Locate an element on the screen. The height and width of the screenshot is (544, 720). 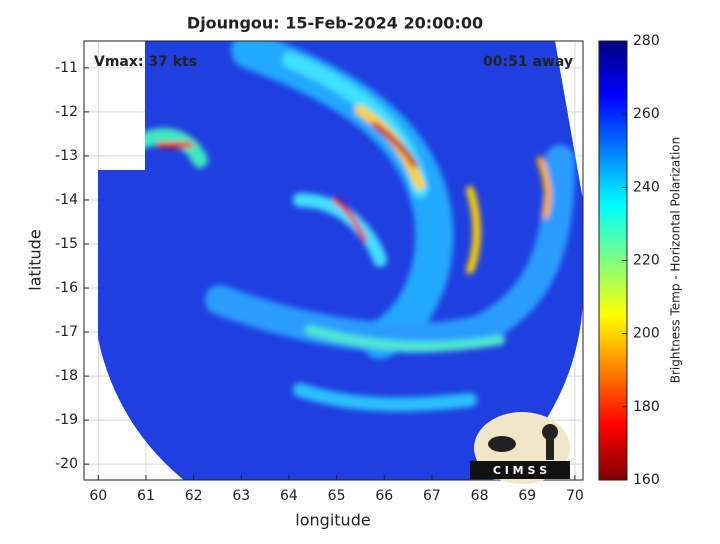
x-tick-label: 68 is located at coordinates (480, 496).